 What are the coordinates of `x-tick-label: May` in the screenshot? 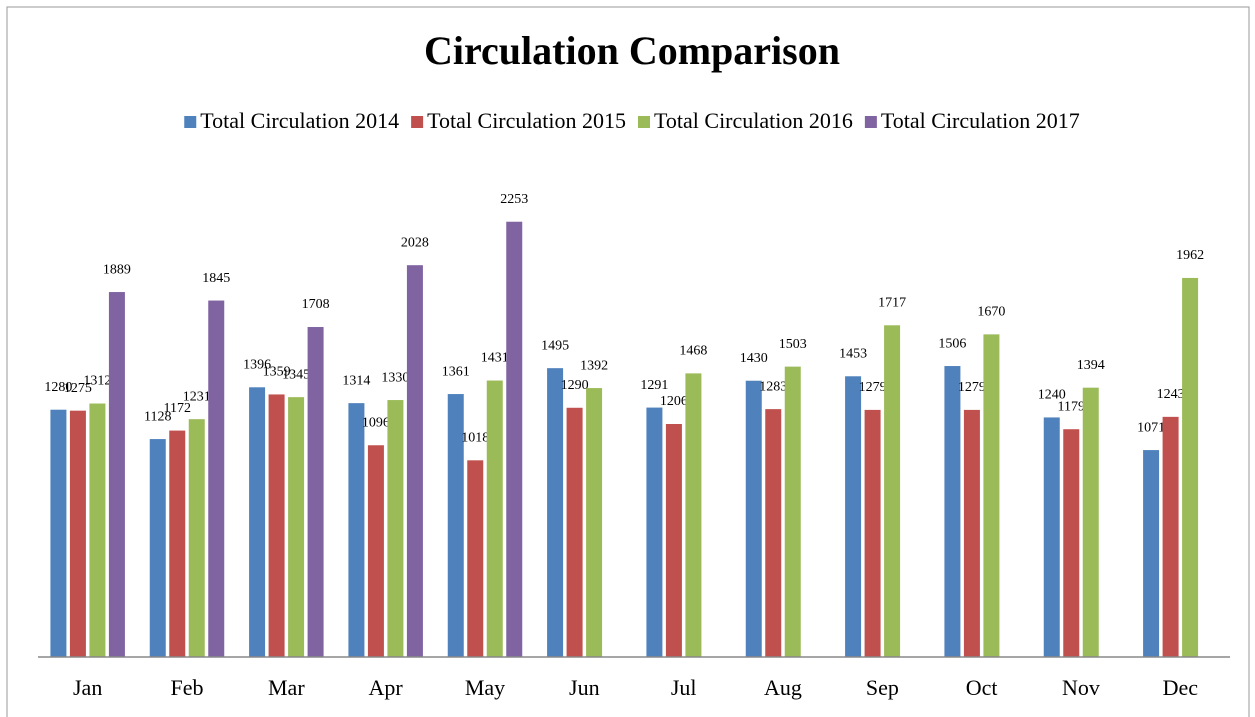 It's located at (485, 687).